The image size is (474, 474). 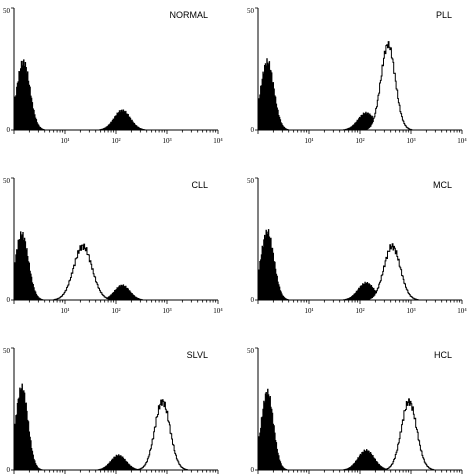 What do you see at coordinates (188, 15) in the screenshot?
I see `panel-title: NORMAL` at bounding box center [188, 15].